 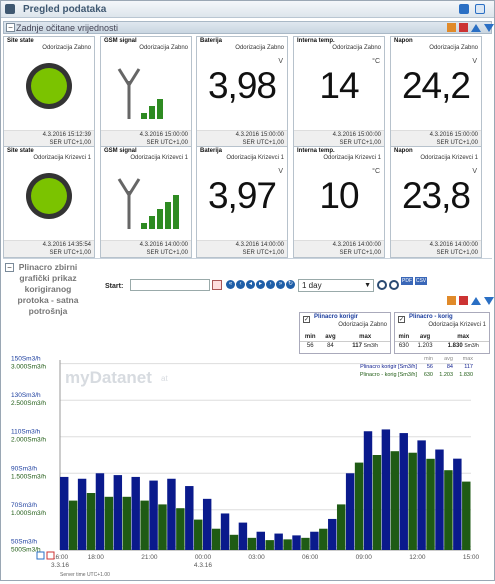 I want to click on avg-value: 1.203, so click(x=425, y=346).